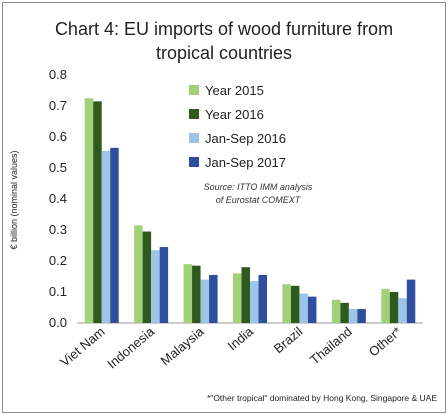 This screenshot has width=448, height=415. Describe the element at coordinates (259, 200) in the screenshot. I see `source-note-line-2: of Eurostat COMEXT` at that location.